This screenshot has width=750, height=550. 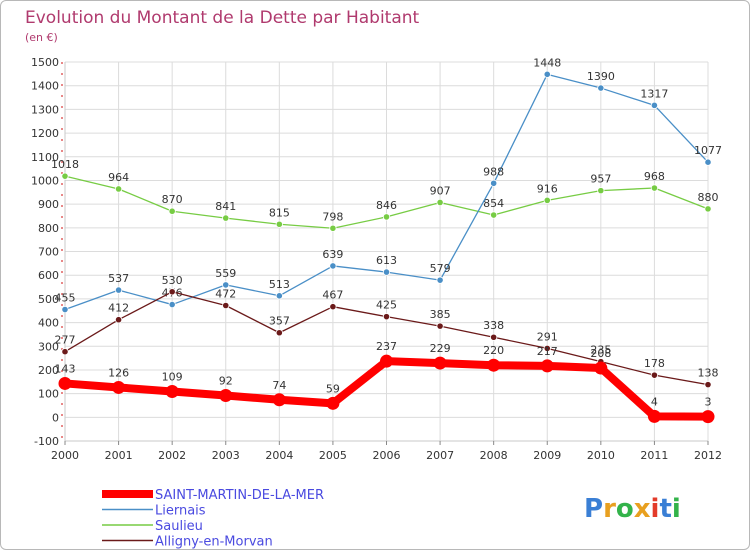 What do you see at coordinates (179, 526) in the screenshot?
I see `legend-label: Saulieu` at bounding box center [179, 526].